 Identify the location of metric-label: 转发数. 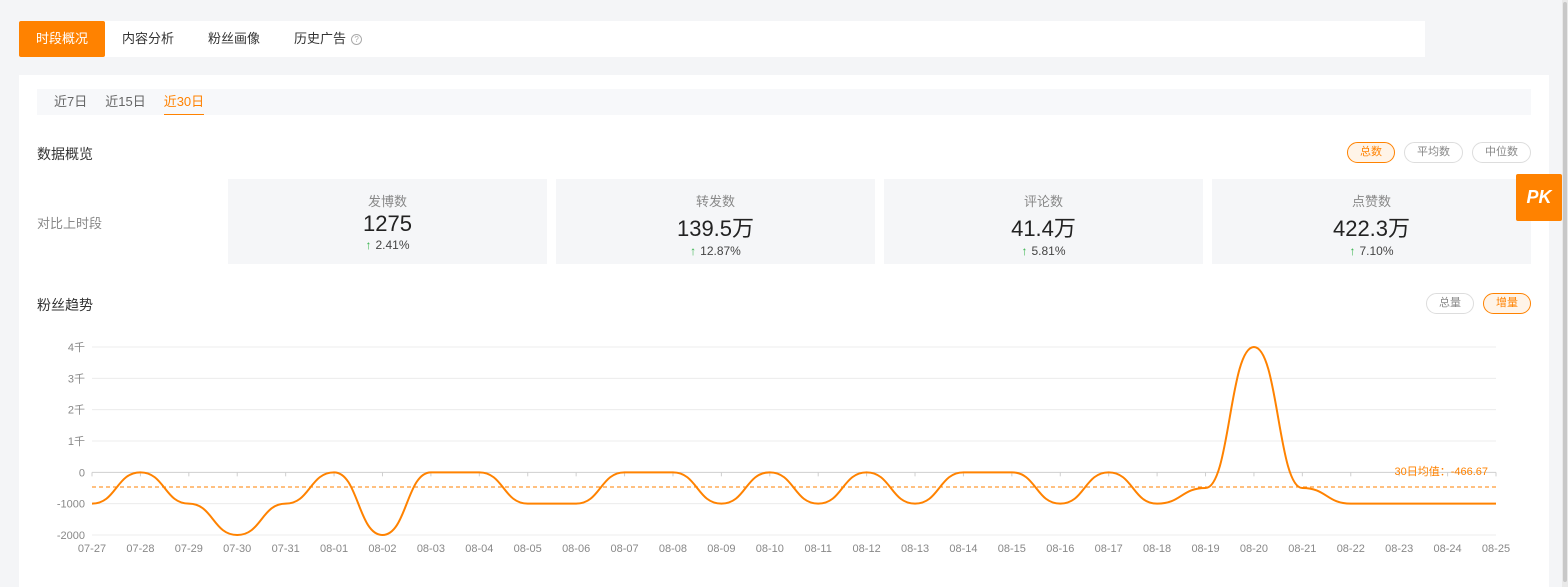
(715, 201).